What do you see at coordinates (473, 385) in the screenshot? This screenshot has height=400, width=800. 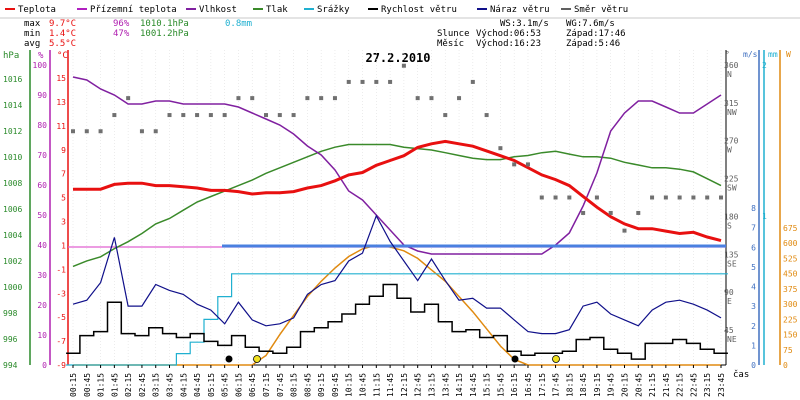 I see `x-tick-label: 14:45` at bounding box center [473, 385].